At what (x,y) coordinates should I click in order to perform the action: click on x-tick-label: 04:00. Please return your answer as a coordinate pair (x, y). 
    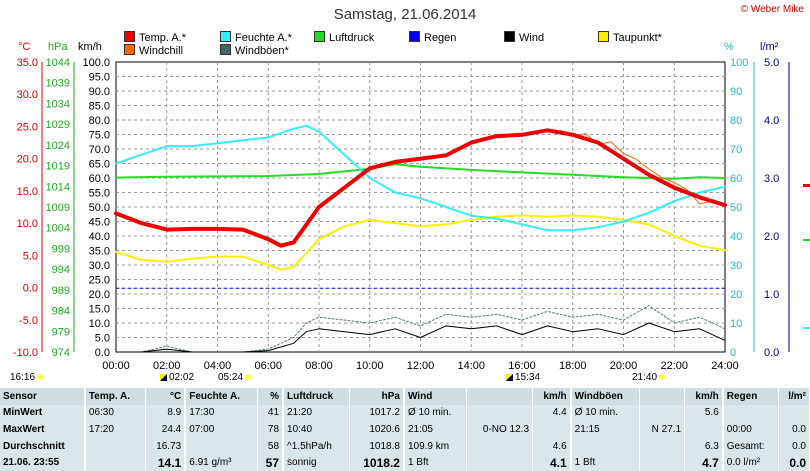
    Looking at the image, I should click on (218, 366).